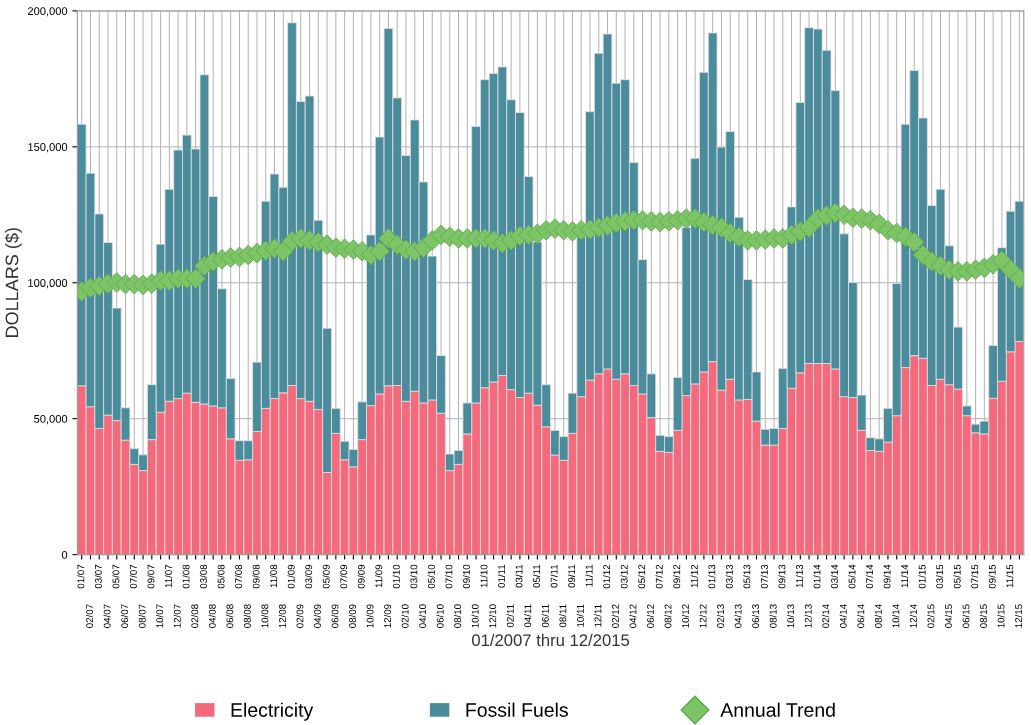 The width and height of the screenshot is (1031, 725). What do you see at coordinates (89, 616) in the screenshot?
I see `x-tick-label: 02/07` at bounding box center [89, 616].